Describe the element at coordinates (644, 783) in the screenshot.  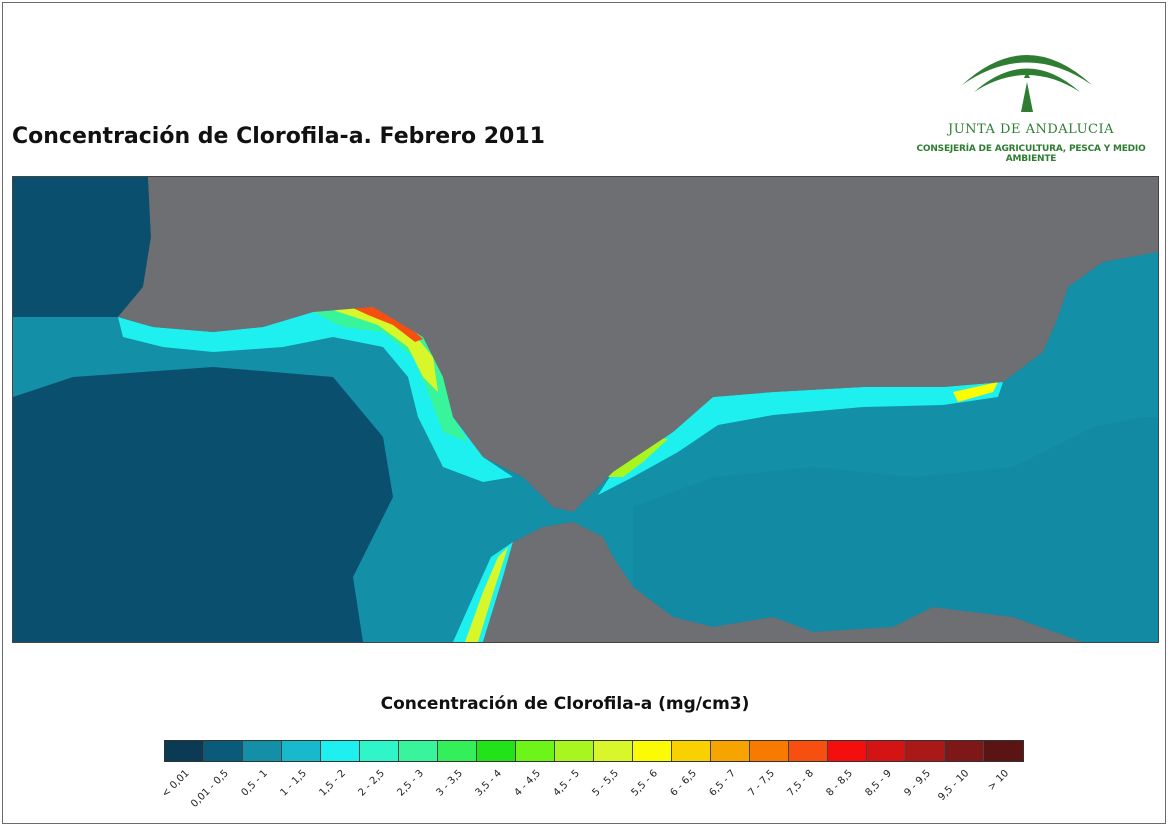
I see `legend-label: 5,5 - 6` at that location.